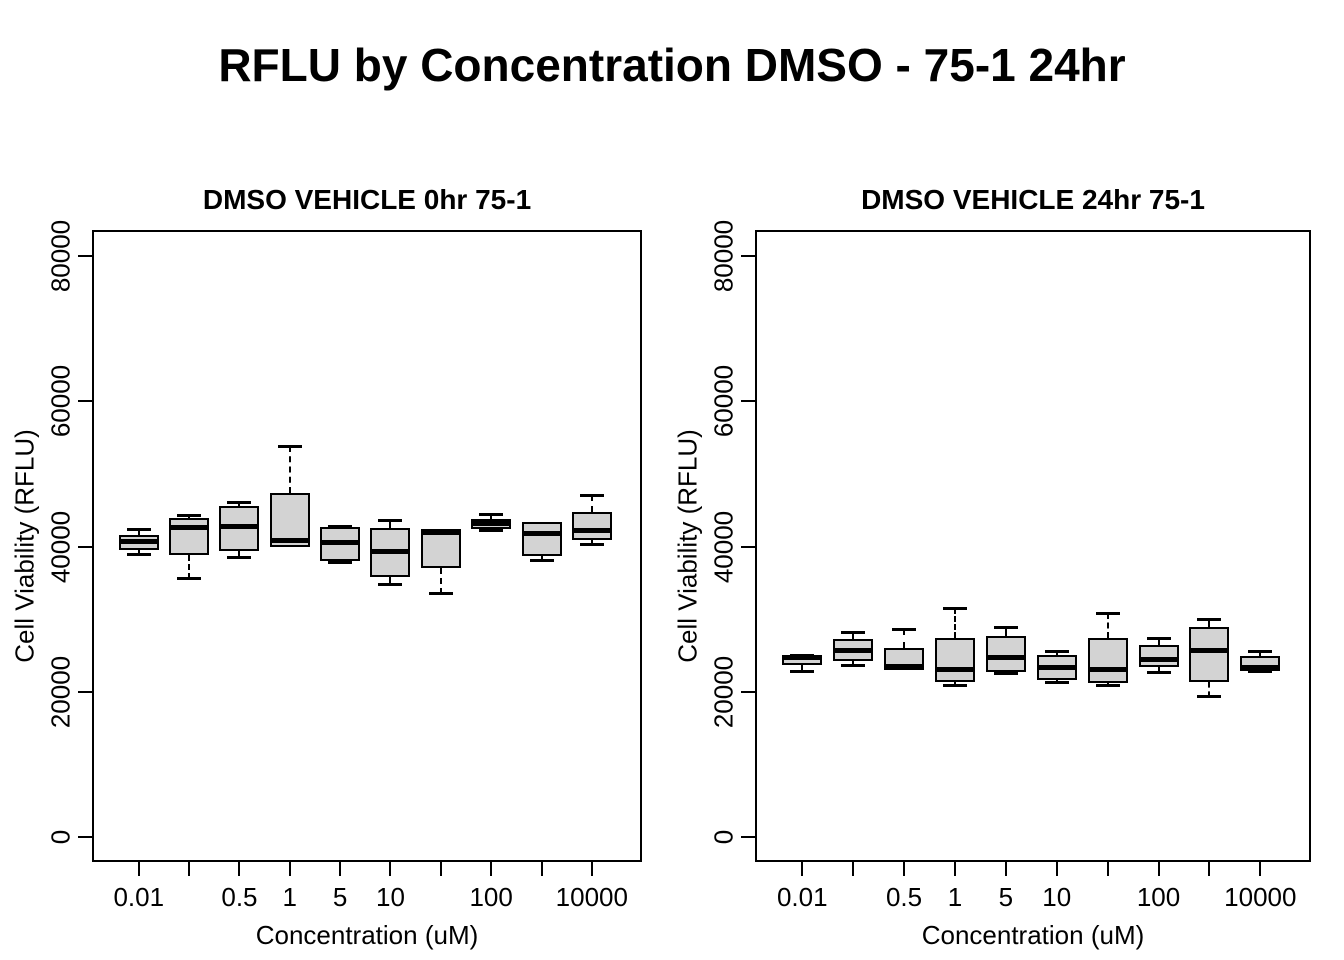 The height and width of the screenshot is (960, 1344). What do you see at coordinates (367, 935) in the screenshot?
I see `x-axis-label-0hr: Concentration (uM)` at bounding box center [367, 935].